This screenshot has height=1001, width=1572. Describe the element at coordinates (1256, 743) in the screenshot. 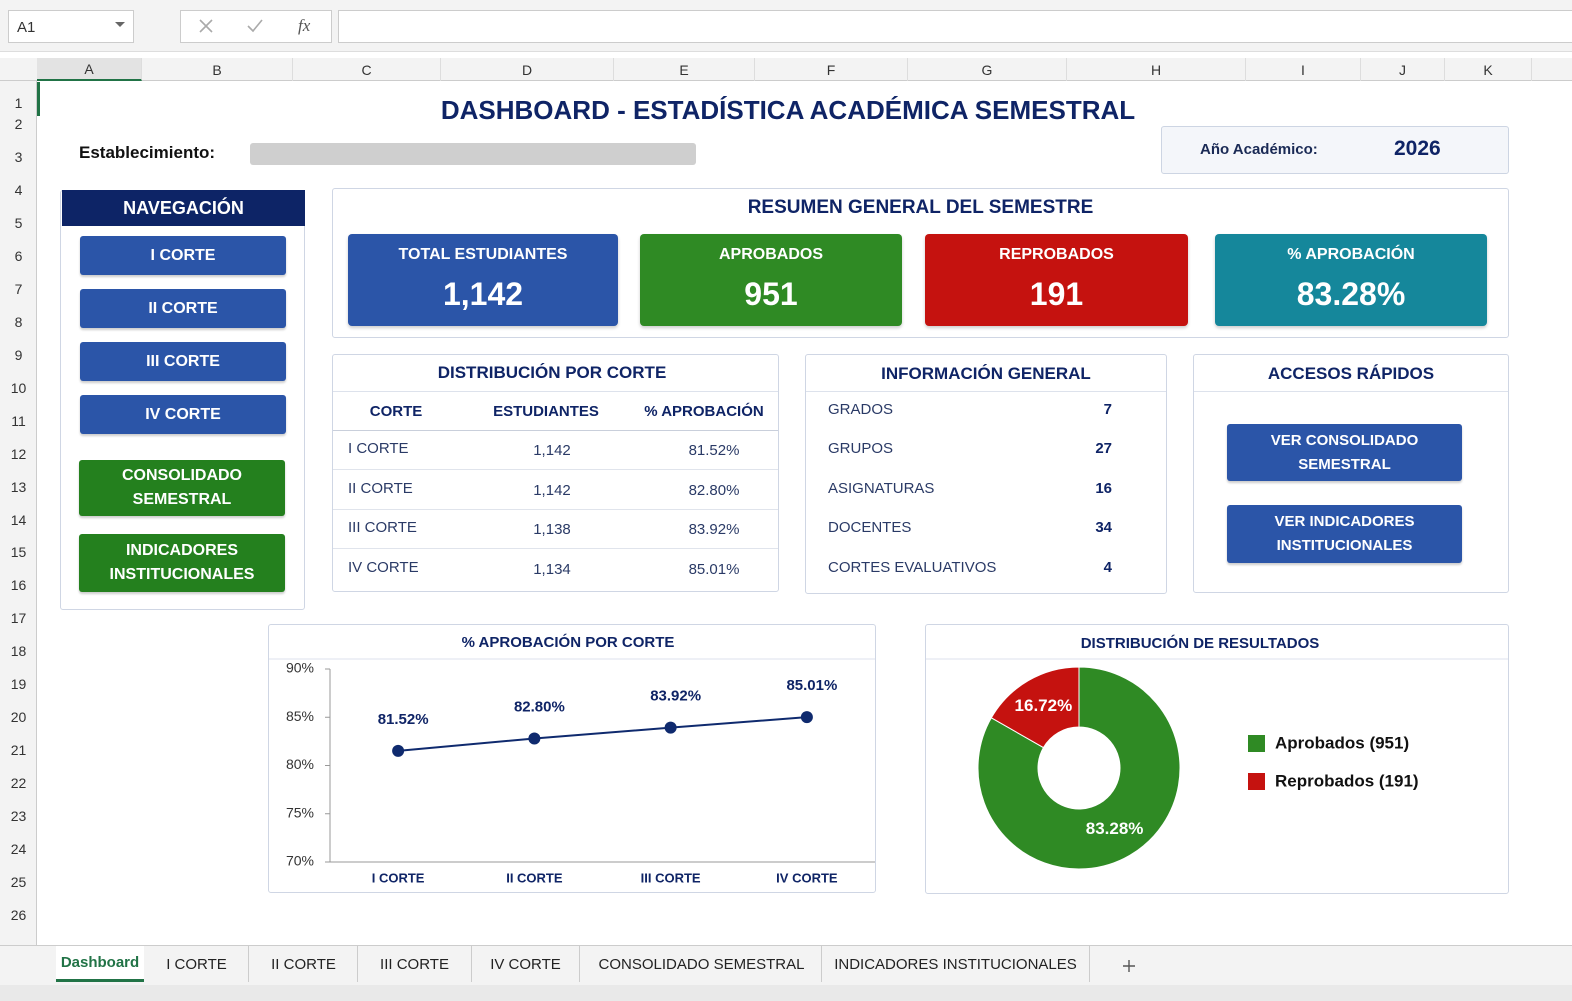

I see `legend-swatch` at that location.